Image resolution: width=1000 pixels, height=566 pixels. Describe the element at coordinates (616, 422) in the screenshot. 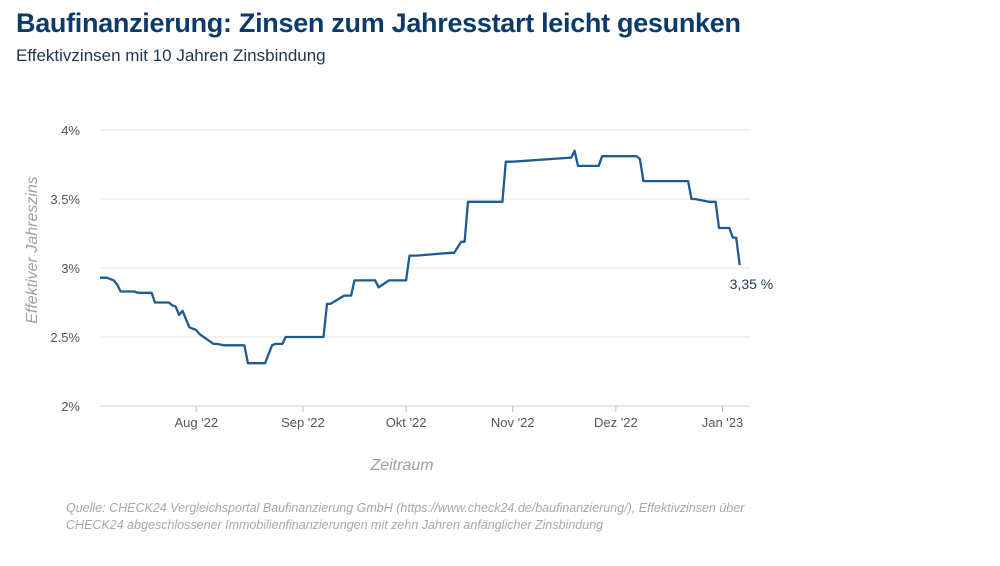

I see `x-tick-label: Dez '22` at that location.